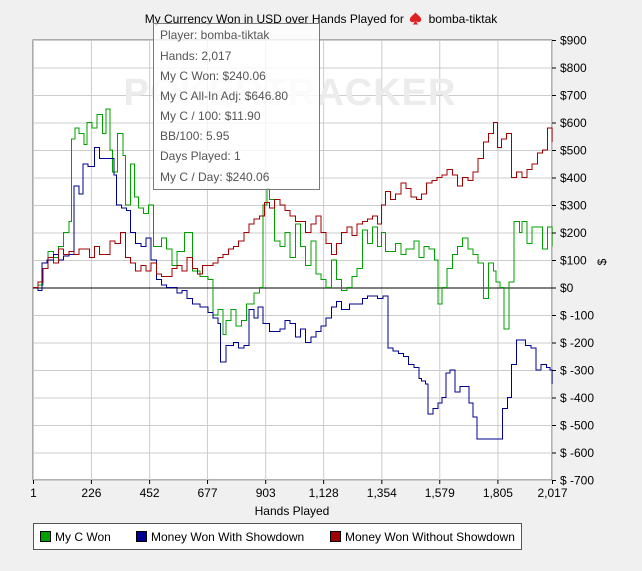  I want to click on y-tick-label: $ -200, so click(577, 343).